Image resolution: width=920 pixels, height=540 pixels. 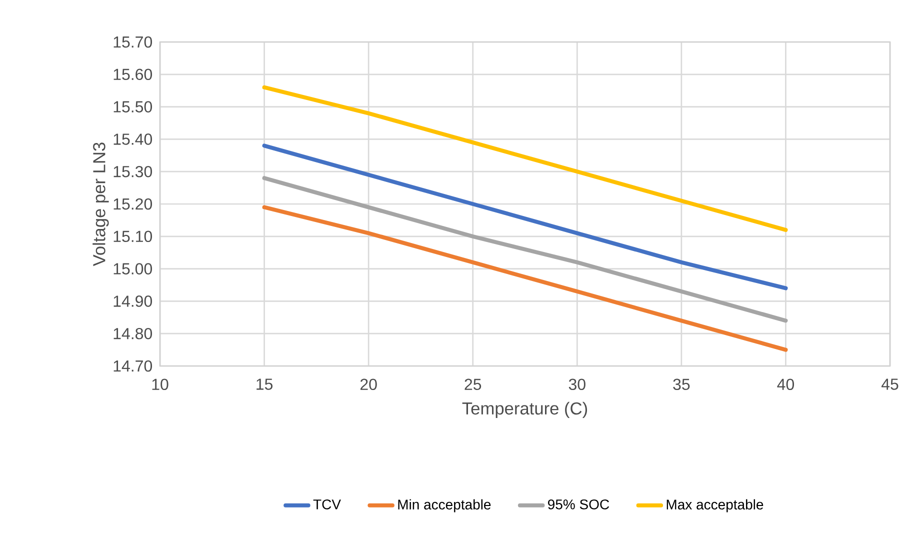 What do you see at coordinates (133, 268) in the screenshot?
I see `y-tick-label: 15.00` at bounding box center [133, 268].